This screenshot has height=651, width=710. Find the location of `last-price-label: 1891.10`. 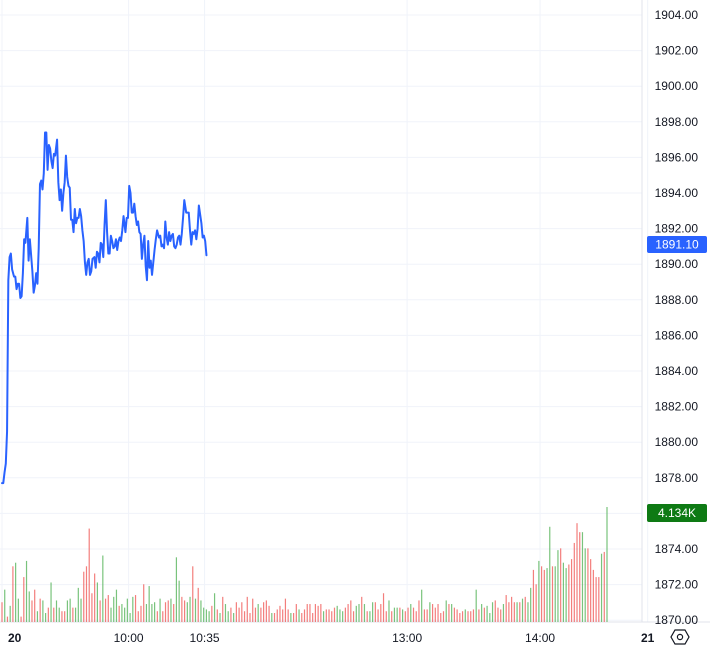

last-price-label: 1891.10 is located at coordinates (677, 244).